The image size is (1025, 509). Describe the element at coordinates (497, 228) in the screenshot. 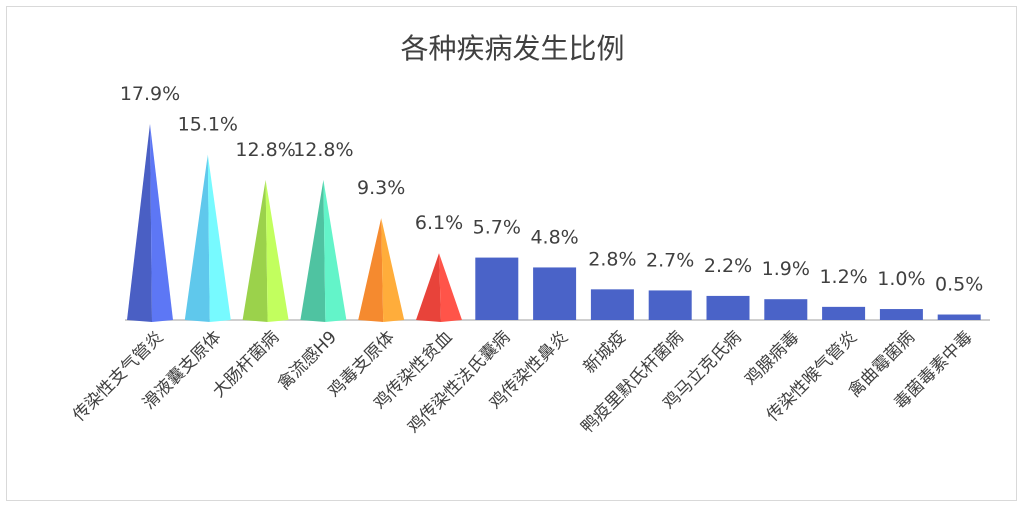

I see `data-label-7: 5.7%` at that location.